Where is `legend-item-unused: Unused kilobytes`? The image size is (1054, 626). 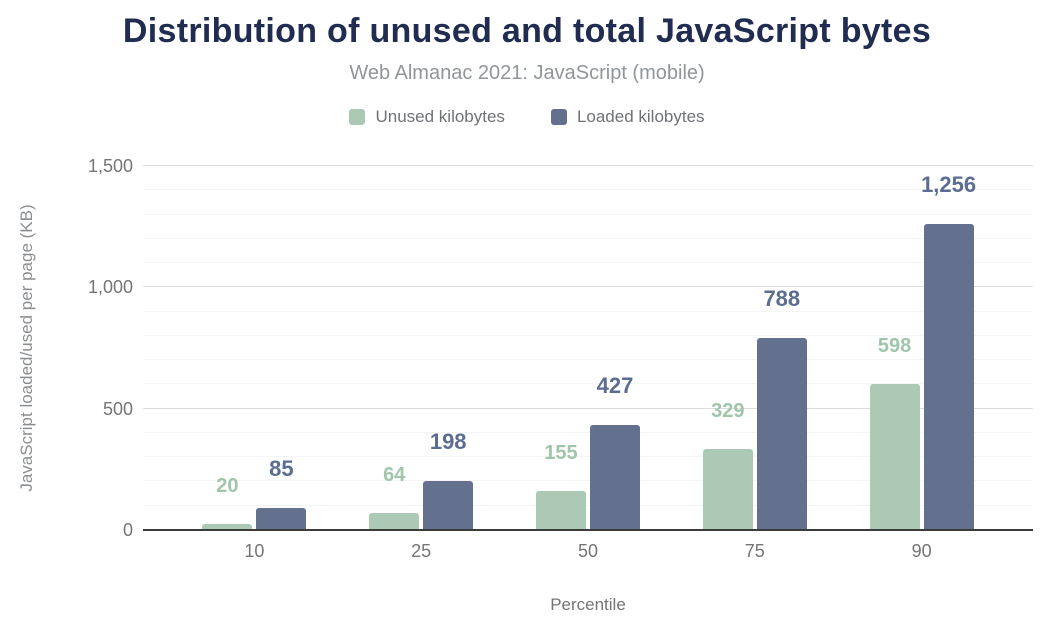
legend-item-unused: Unused kilobytes is located at coordinates (427, 117).